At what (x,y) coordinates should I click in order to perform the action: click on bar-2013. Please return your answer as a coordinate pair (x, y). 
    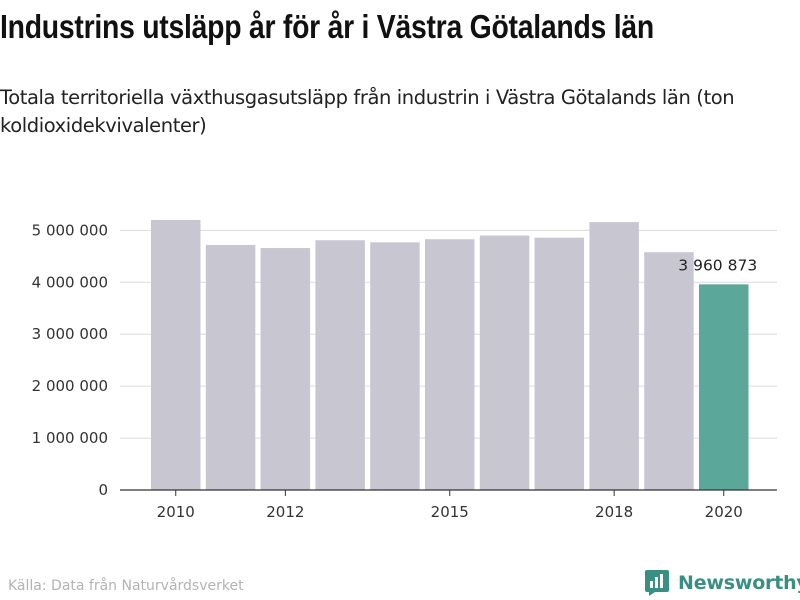
    Looking at the image, I should click on (340, 365).